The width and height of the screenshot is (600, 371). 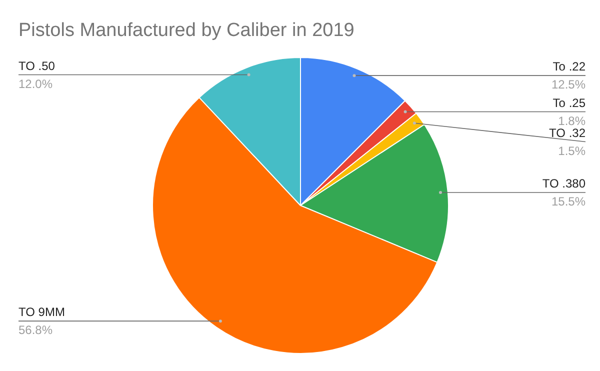 What do you see at coordinates (186, 30) in the screenshot?
I see `chart-title: Pistols Manufactured by Caliber in 2019` at bounding box center [186, 30].